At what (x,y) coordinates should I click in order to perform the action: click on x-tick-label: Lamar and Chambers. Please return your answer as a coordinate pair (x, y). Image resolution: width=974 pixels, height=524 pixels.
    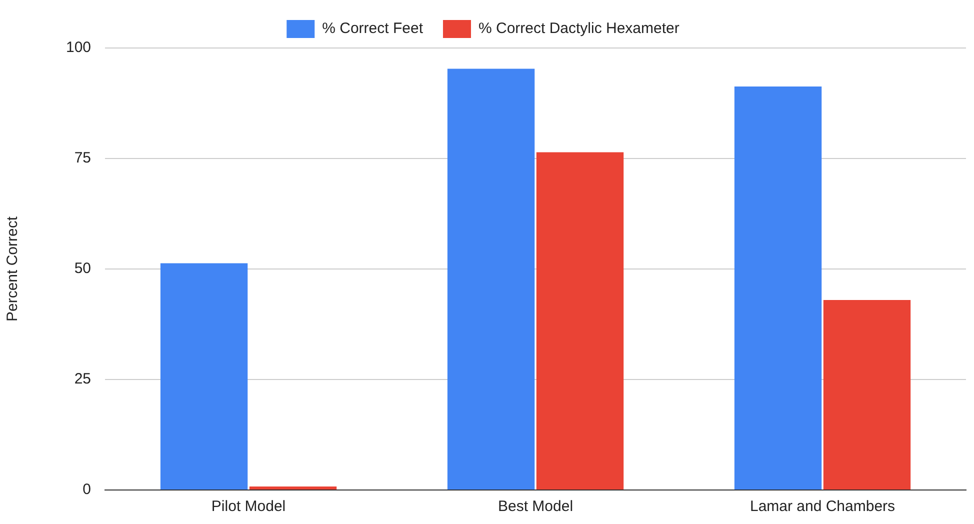
    Looking at the image, I should click on (823, 507).